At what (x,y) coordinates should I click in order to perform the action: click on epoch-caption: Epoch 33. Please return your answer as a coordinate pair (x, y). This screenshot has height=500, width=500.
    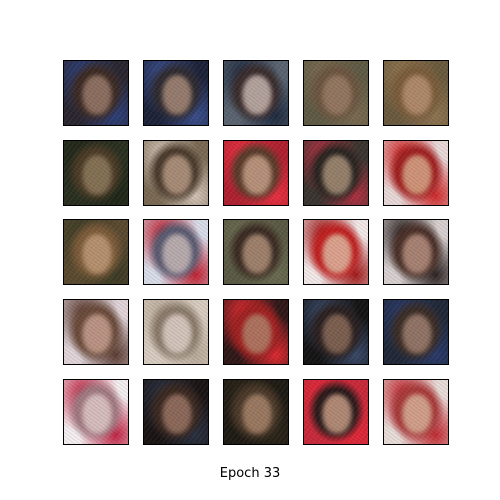
    Looking at the image, I should click on (250, 473).